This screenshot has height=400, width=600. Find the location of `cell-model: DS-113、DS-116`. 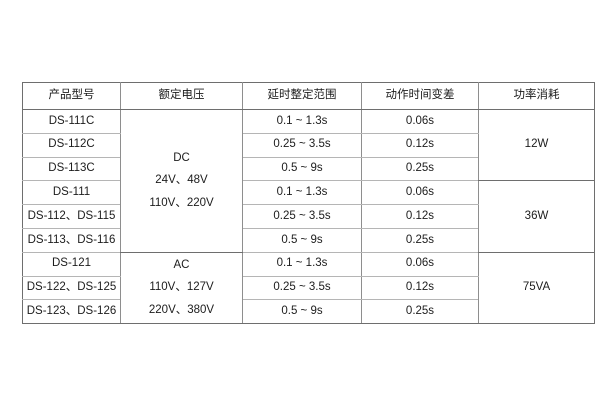

cell-model: DS-113、DS-116 is located at coordinates (71, 240).